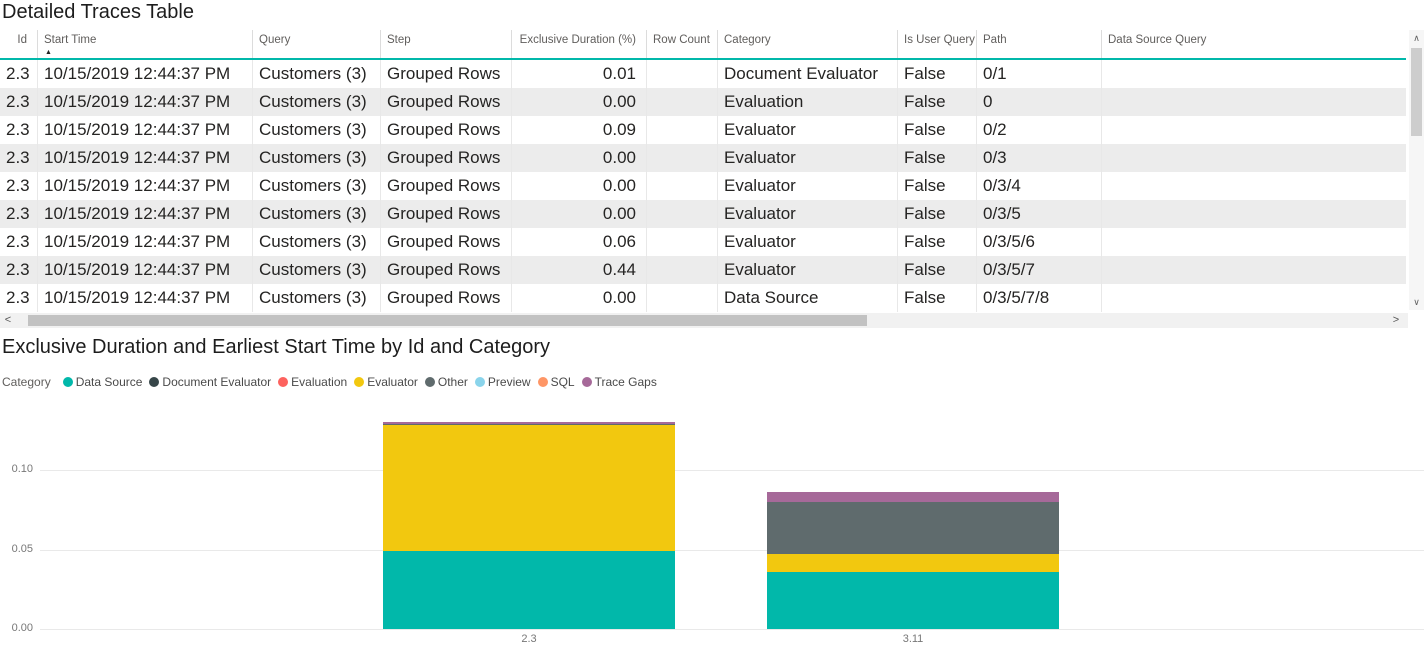 Image resolution: width=1424 pixels, height=672 pixels. Describe the element at coordinates (808, 102) in the screenshot. I see `table-cell-category: Evaluation` at that location.